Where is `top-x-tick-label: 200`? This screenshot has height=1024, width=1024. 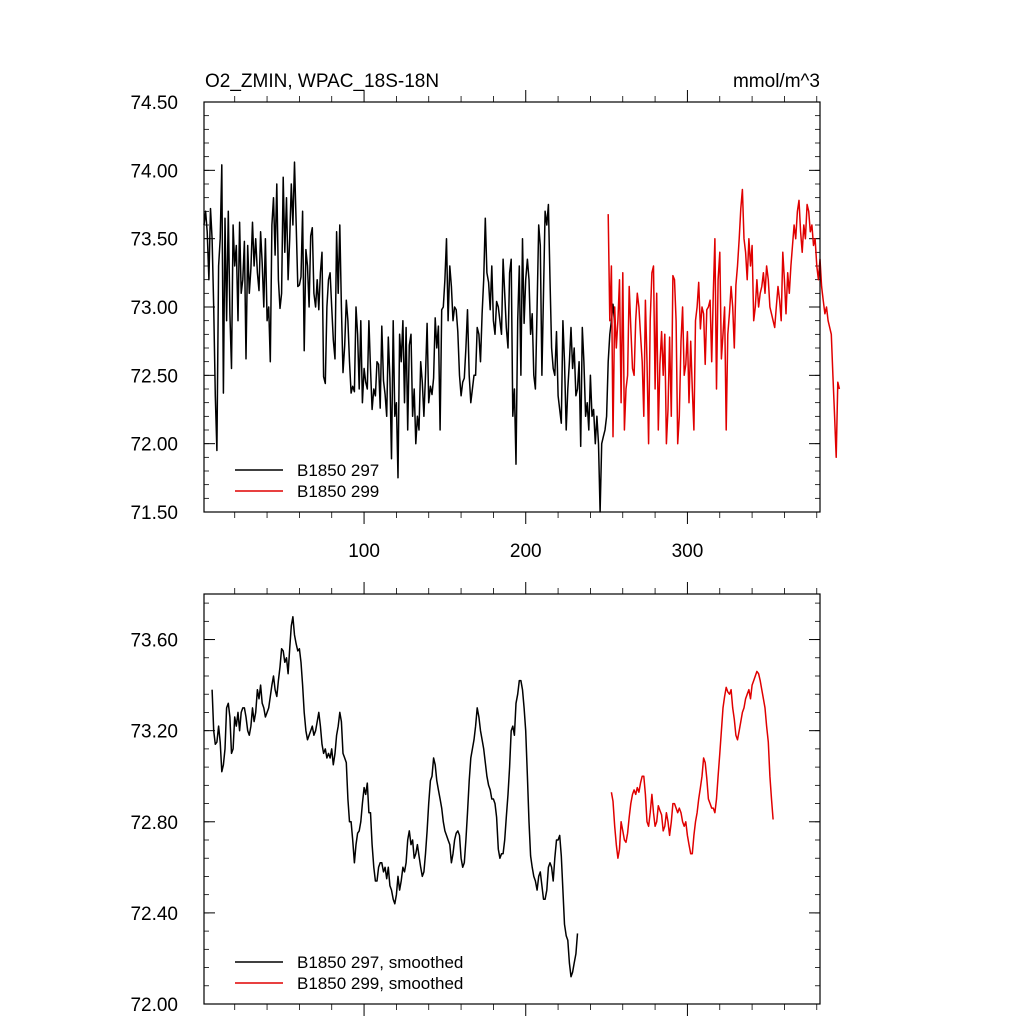 top-x-tick-label: 200 is located at coordinates (526, 551).